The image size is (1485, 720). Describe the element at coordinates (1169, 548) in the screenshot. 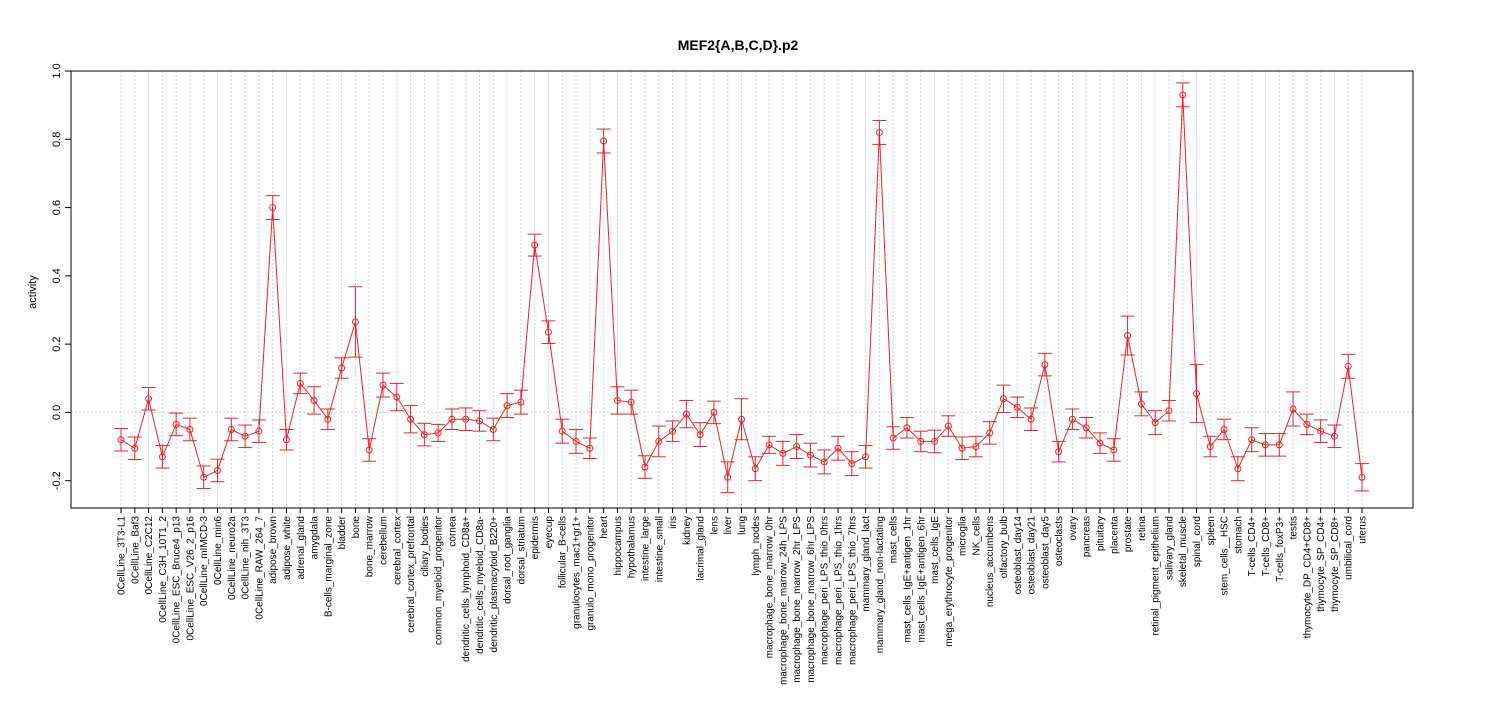

I see `x-category-label: salivary_gland` at that location.